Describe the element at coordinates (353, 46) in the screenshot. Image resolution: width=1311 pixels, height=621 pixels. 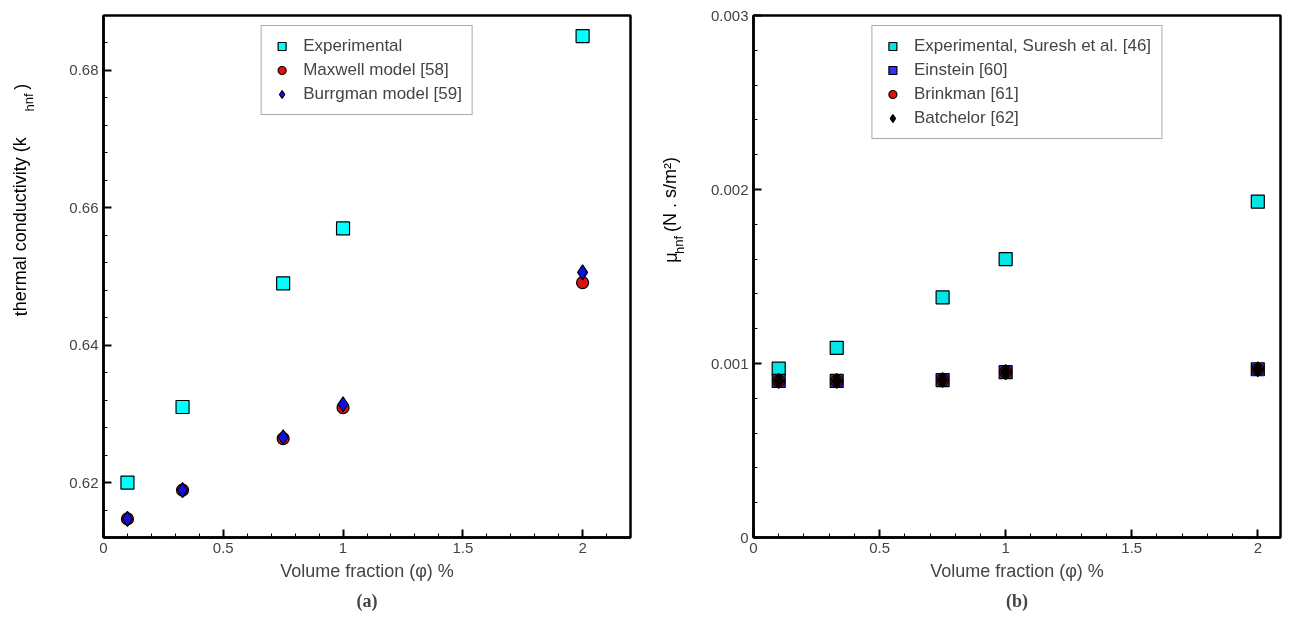
I see `legend-label: Experimental` at that location.